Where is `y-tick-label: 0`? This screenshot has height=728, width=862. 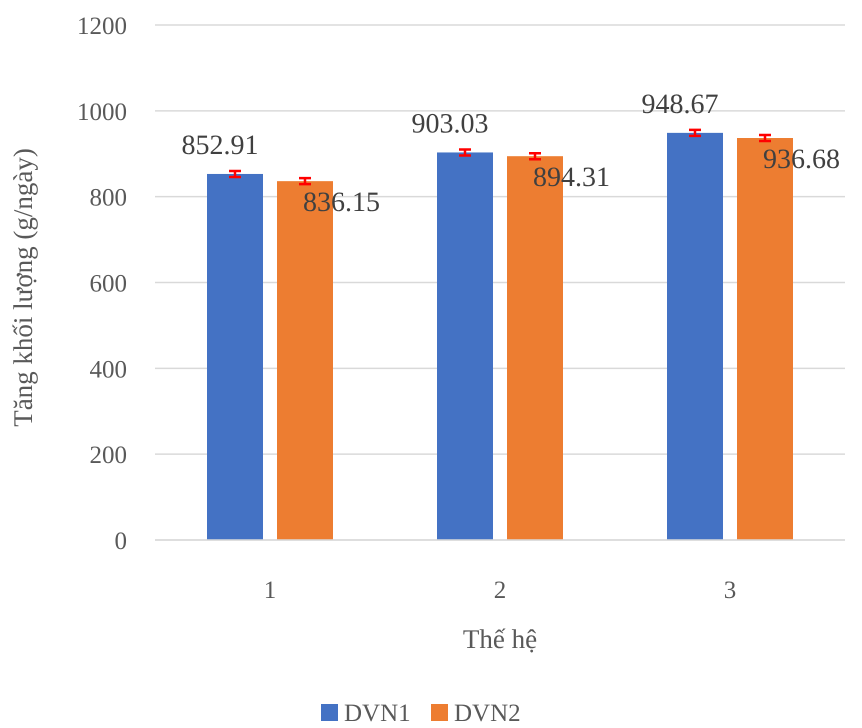 y-tick-label: 0 is located at coordinates (120, 541).